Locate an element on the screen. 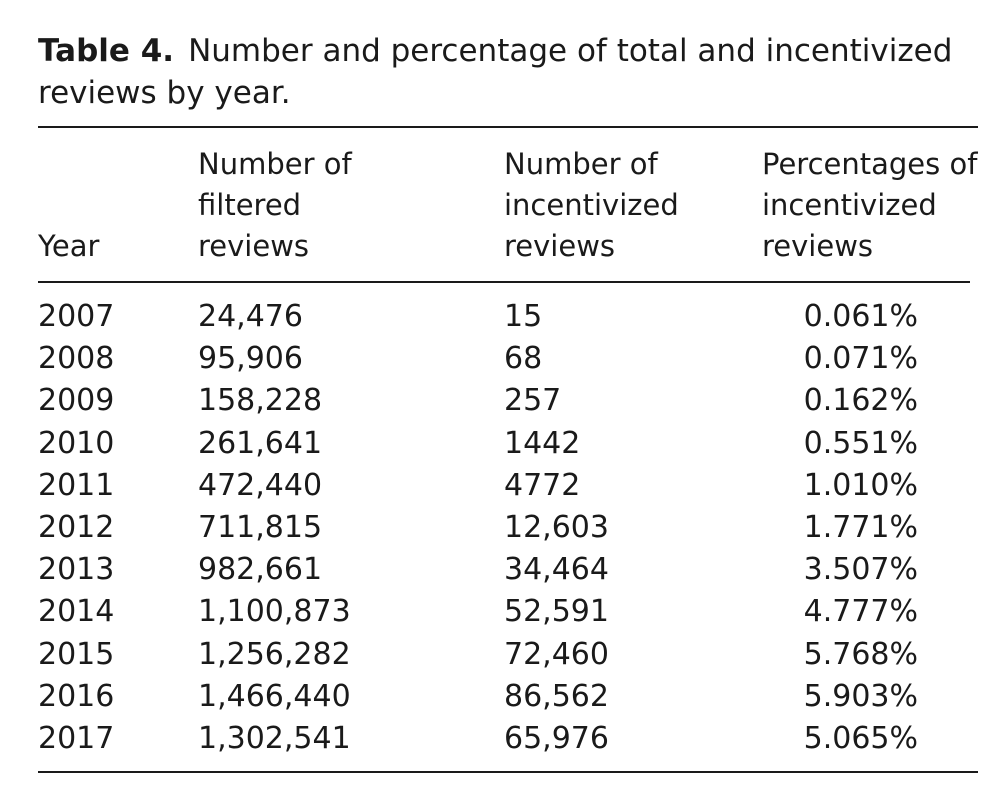 The image size is (1000, 800). cell-incentivized-reviews: 4772 is located at coordinates (542, 485).